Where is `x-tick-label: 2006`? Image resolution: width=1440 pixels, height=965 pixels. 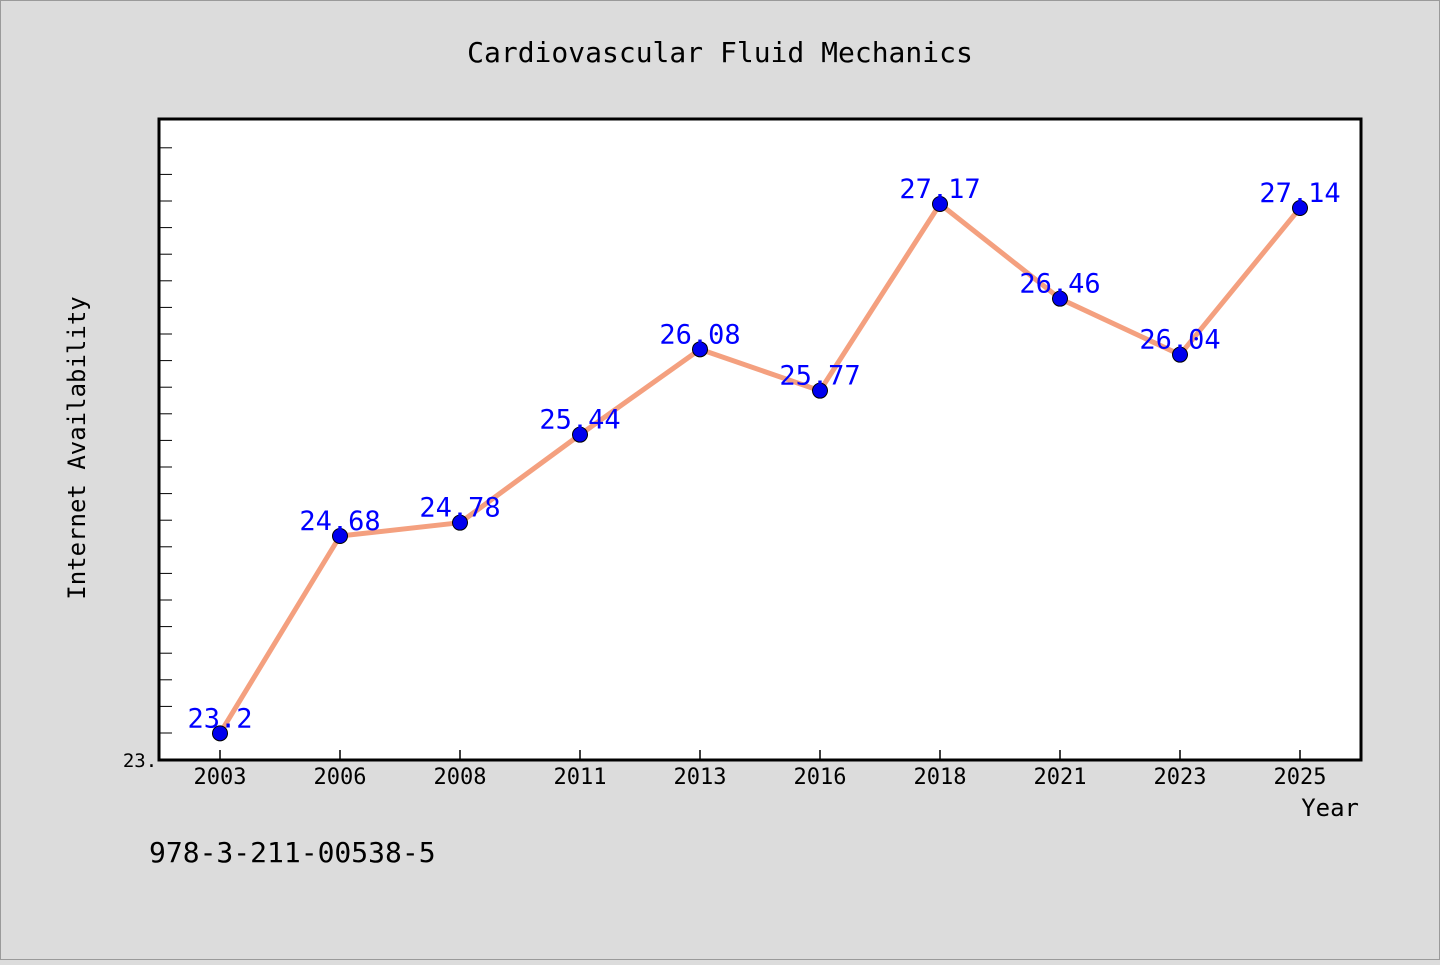 x-tick-label: 2006 is located at coordinates (340, 777).